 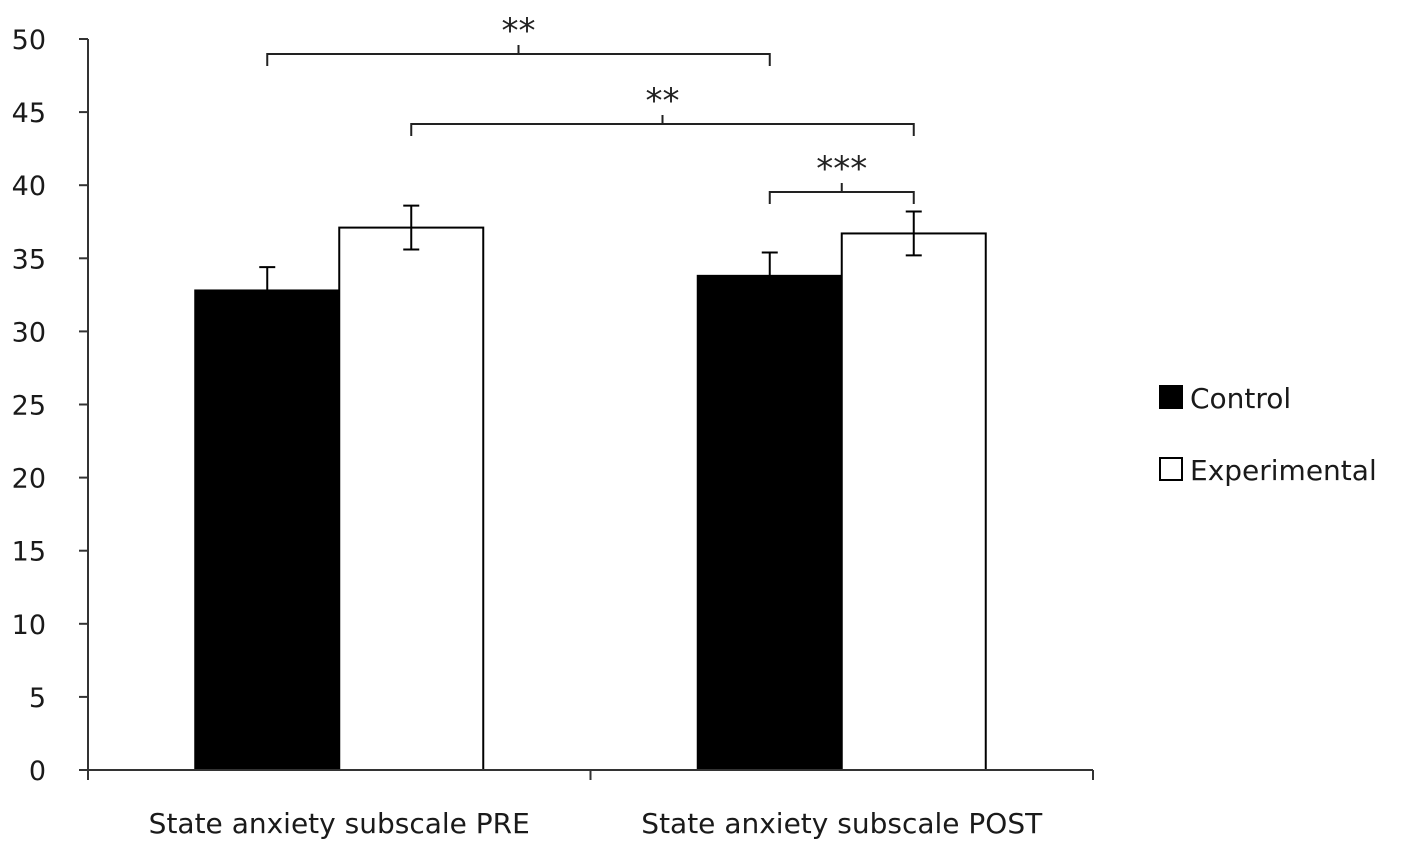 What do you see at coordinates (1268, 434) in the screenshot?
I see `legend: Control Experimental` at bounding box center [1268, 434].